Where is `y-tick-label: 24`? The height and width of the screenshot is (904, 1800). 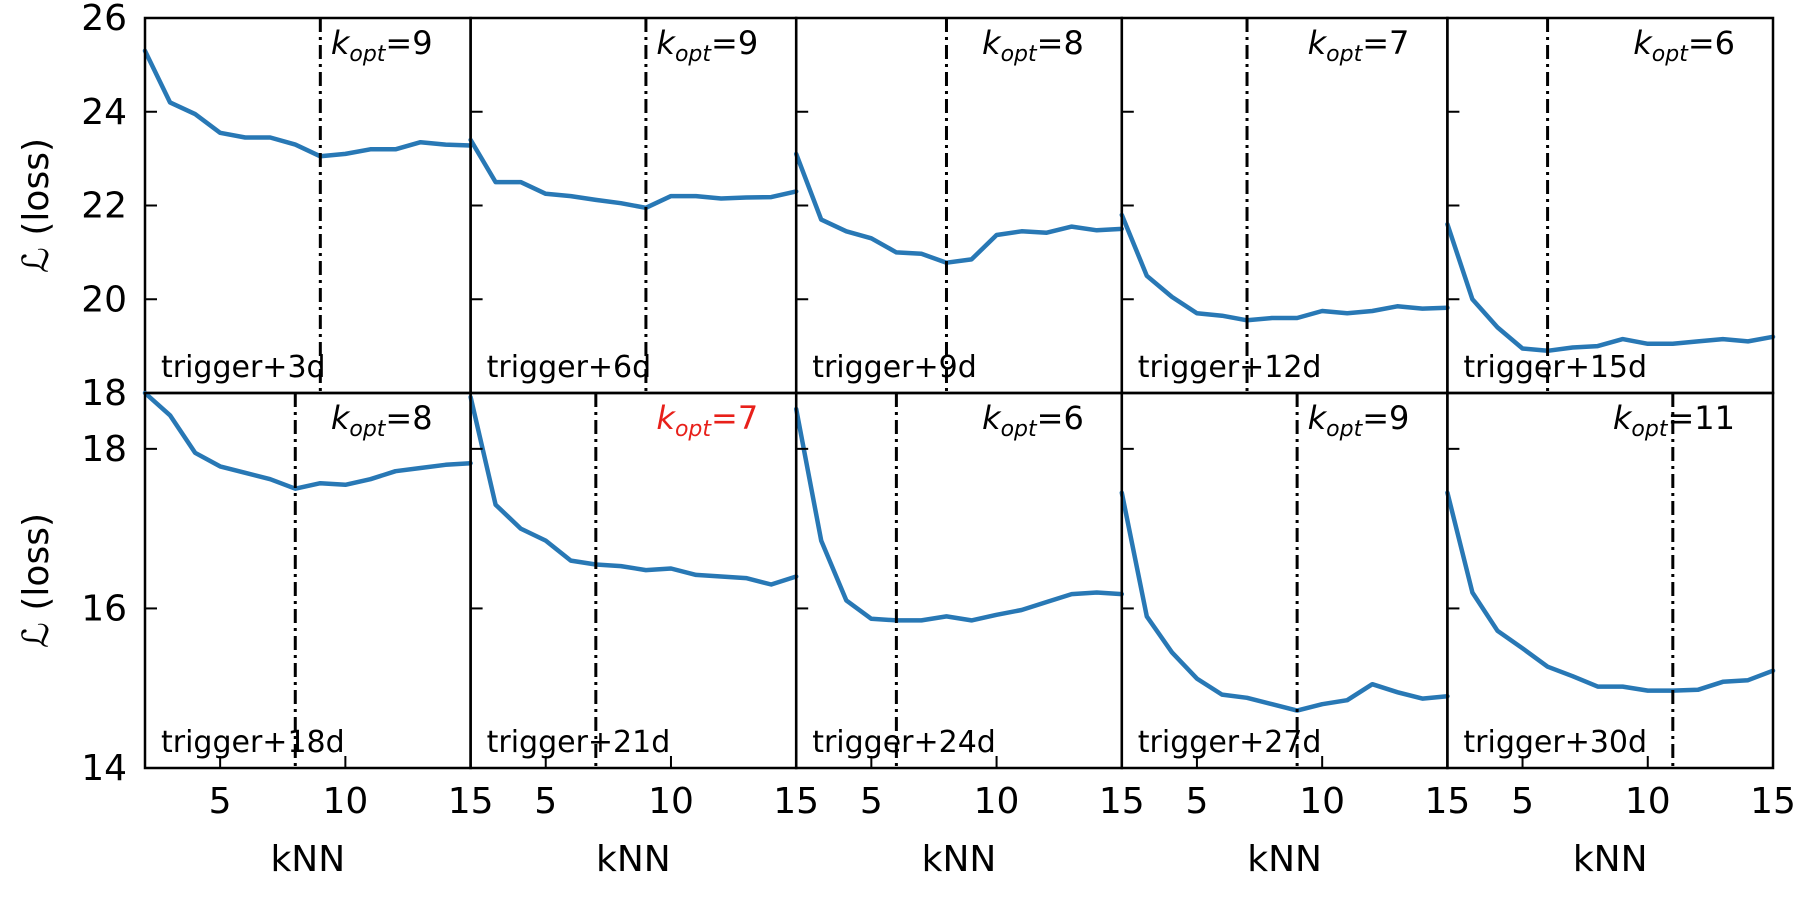 y-tick-label: 24 is located at coordinates (104, 112).